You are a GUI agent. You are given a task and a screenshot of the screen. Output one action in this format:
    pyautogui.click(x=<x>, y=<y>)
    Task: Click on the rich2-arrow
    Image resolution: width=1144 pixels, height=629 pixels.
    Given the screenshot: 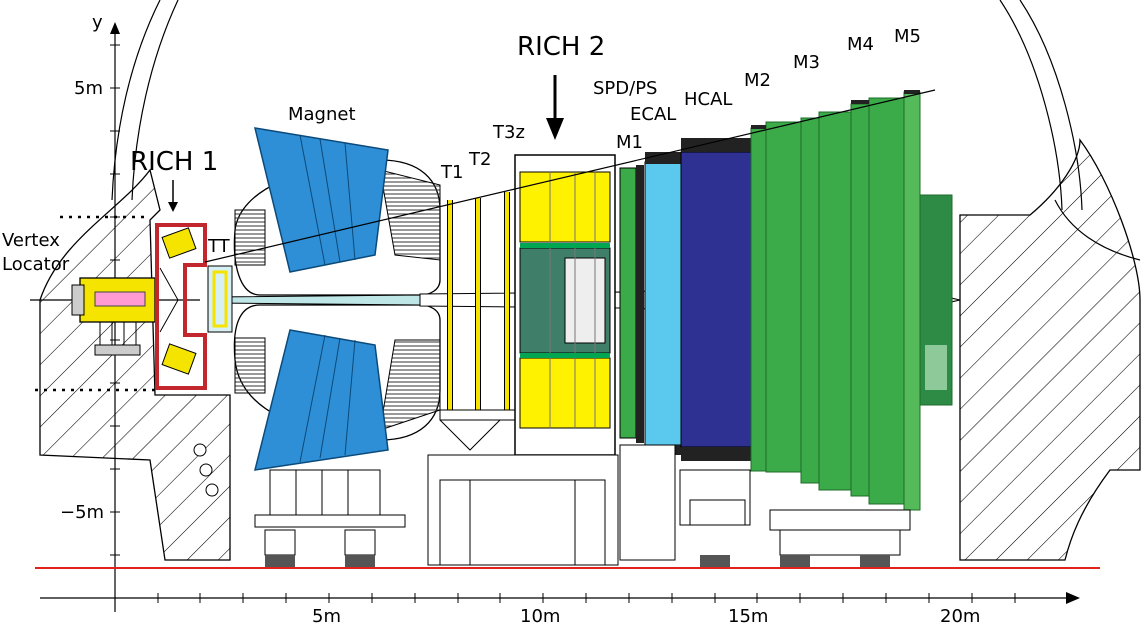 What is the action you would take?
    pyautogui.click(x=555, y=107)
    